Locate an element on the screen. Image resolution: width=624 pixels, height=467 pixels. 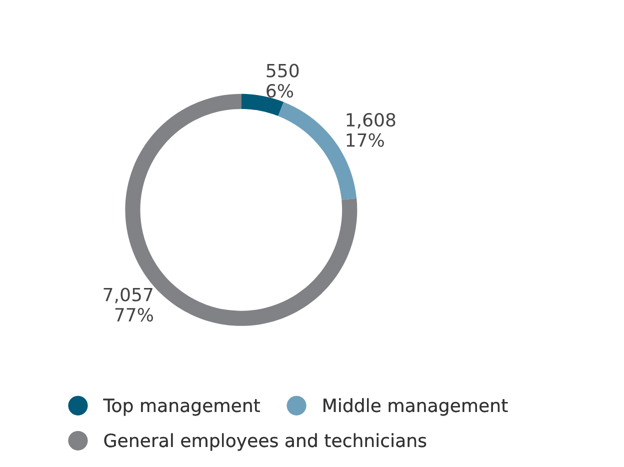
data-label: 550 6% is located at coordinates (282, 81).